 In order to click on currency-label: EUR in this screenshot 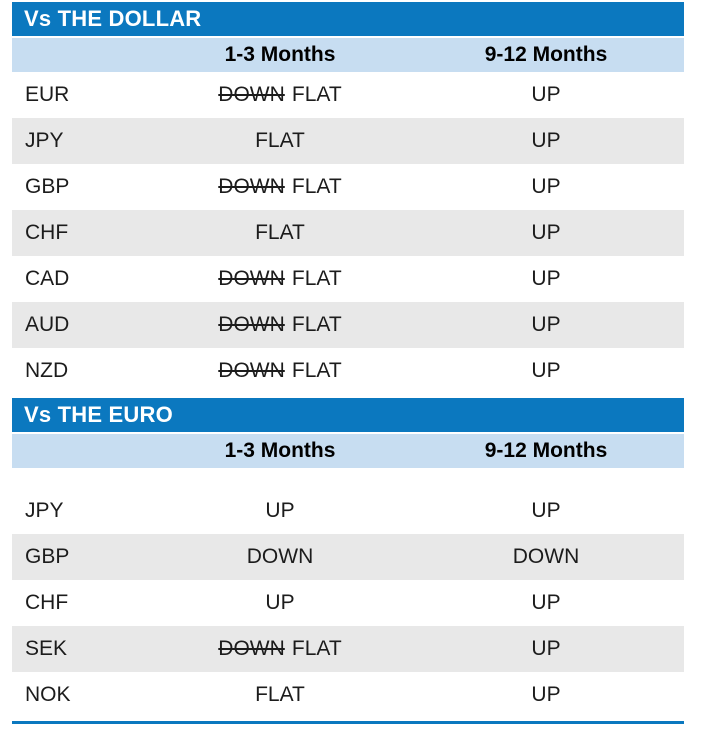, I will do `click(47, 94)`.